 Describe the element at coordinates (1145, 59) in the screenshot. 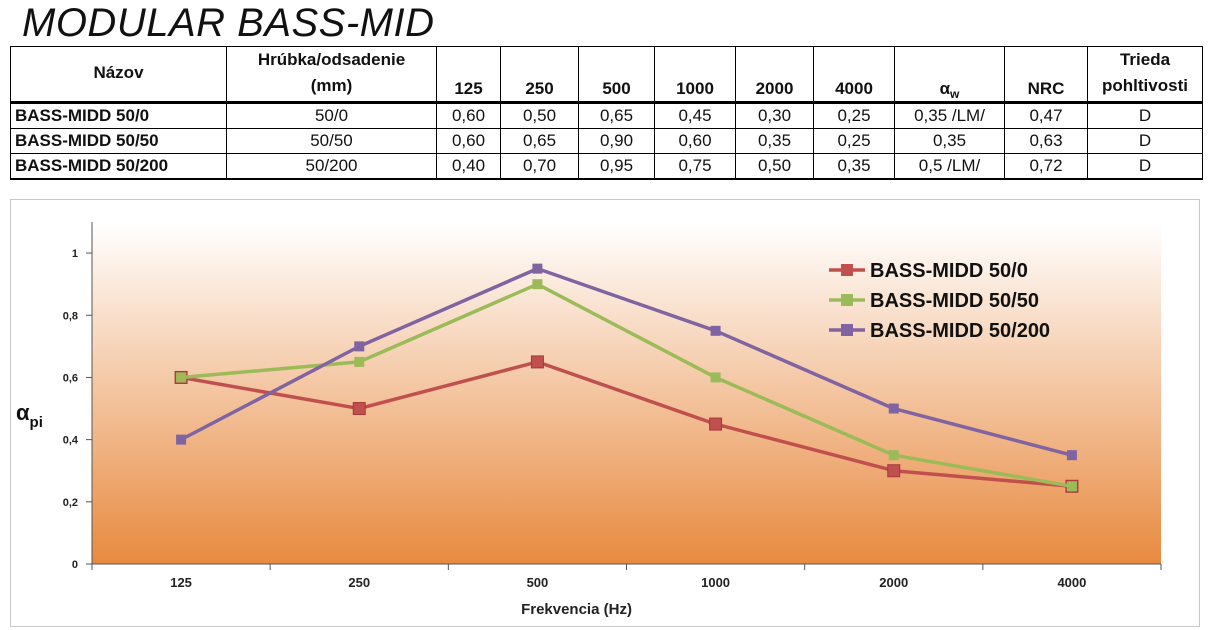

I see `header-class-line1: Trieda` at that location.